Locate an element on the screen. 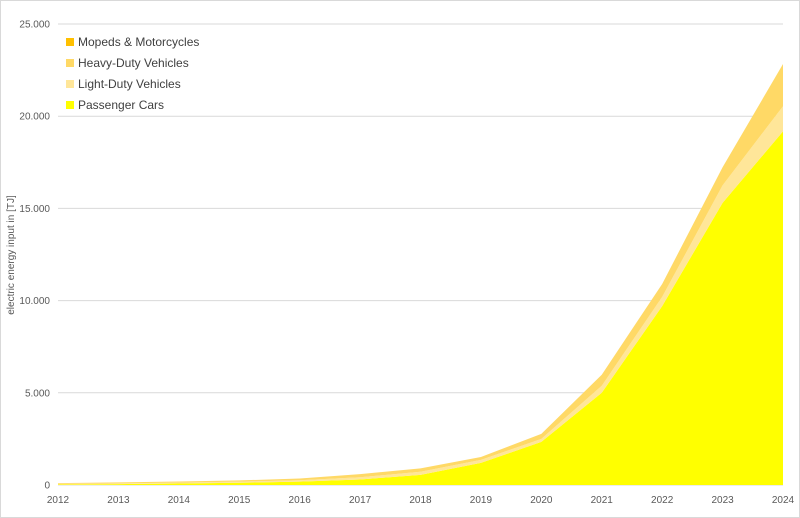  x-tick-label: 2020 is located at coordinates (541, 500).